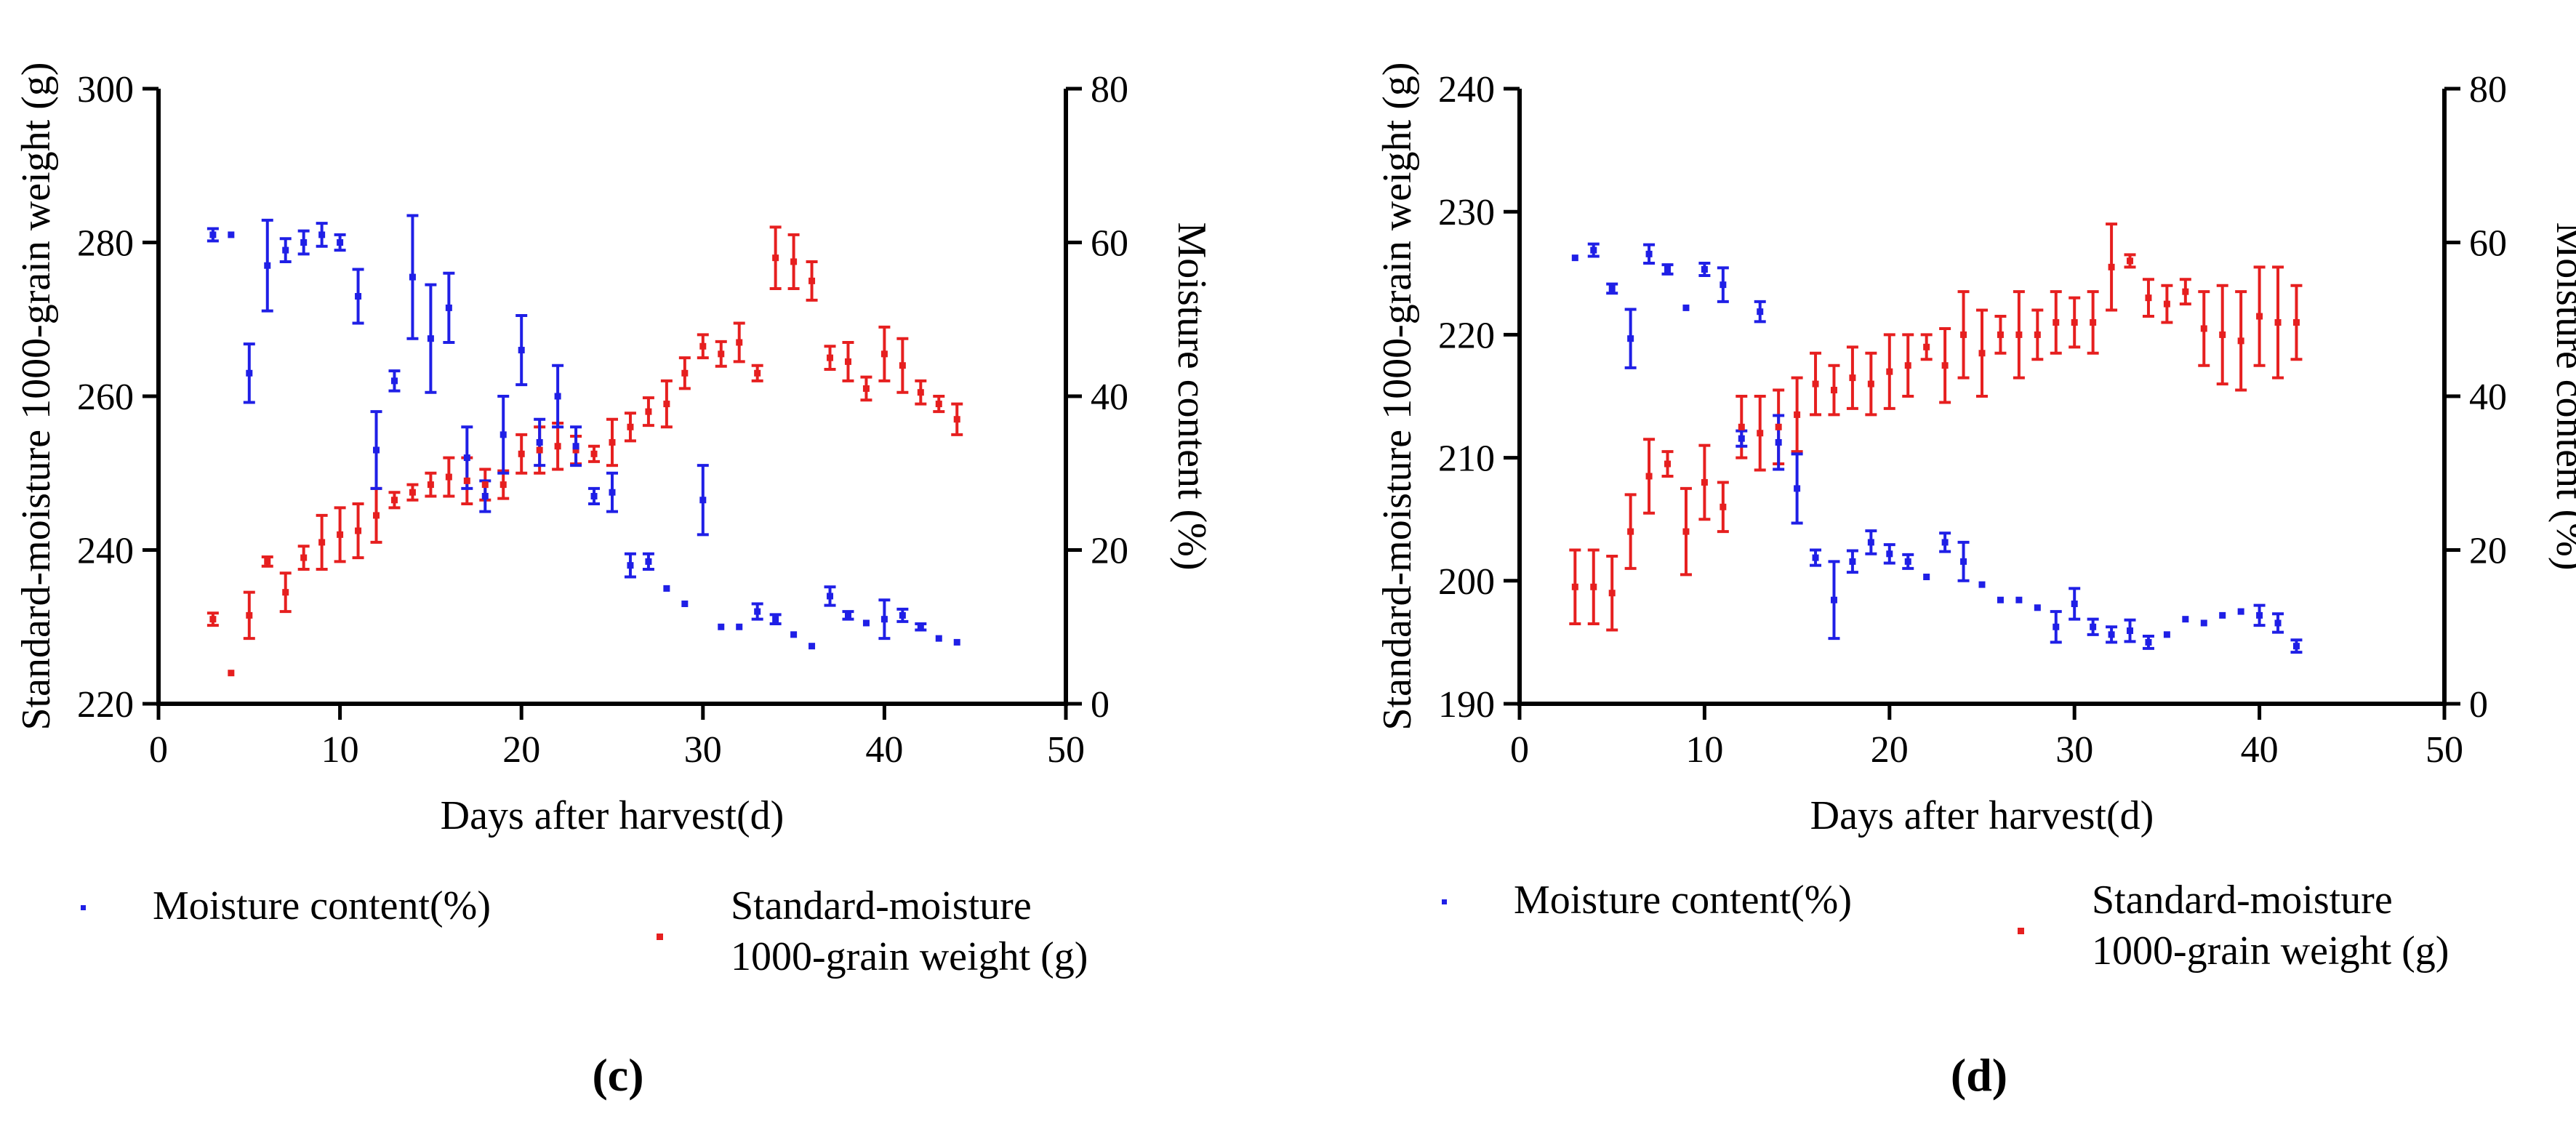 The height and width of the screenshot is (1132, 2576). What do you see at coordinates (105, 244) in the screenshot?
I see `y-left-tick-label: 280` at bounding box center [105, 244].